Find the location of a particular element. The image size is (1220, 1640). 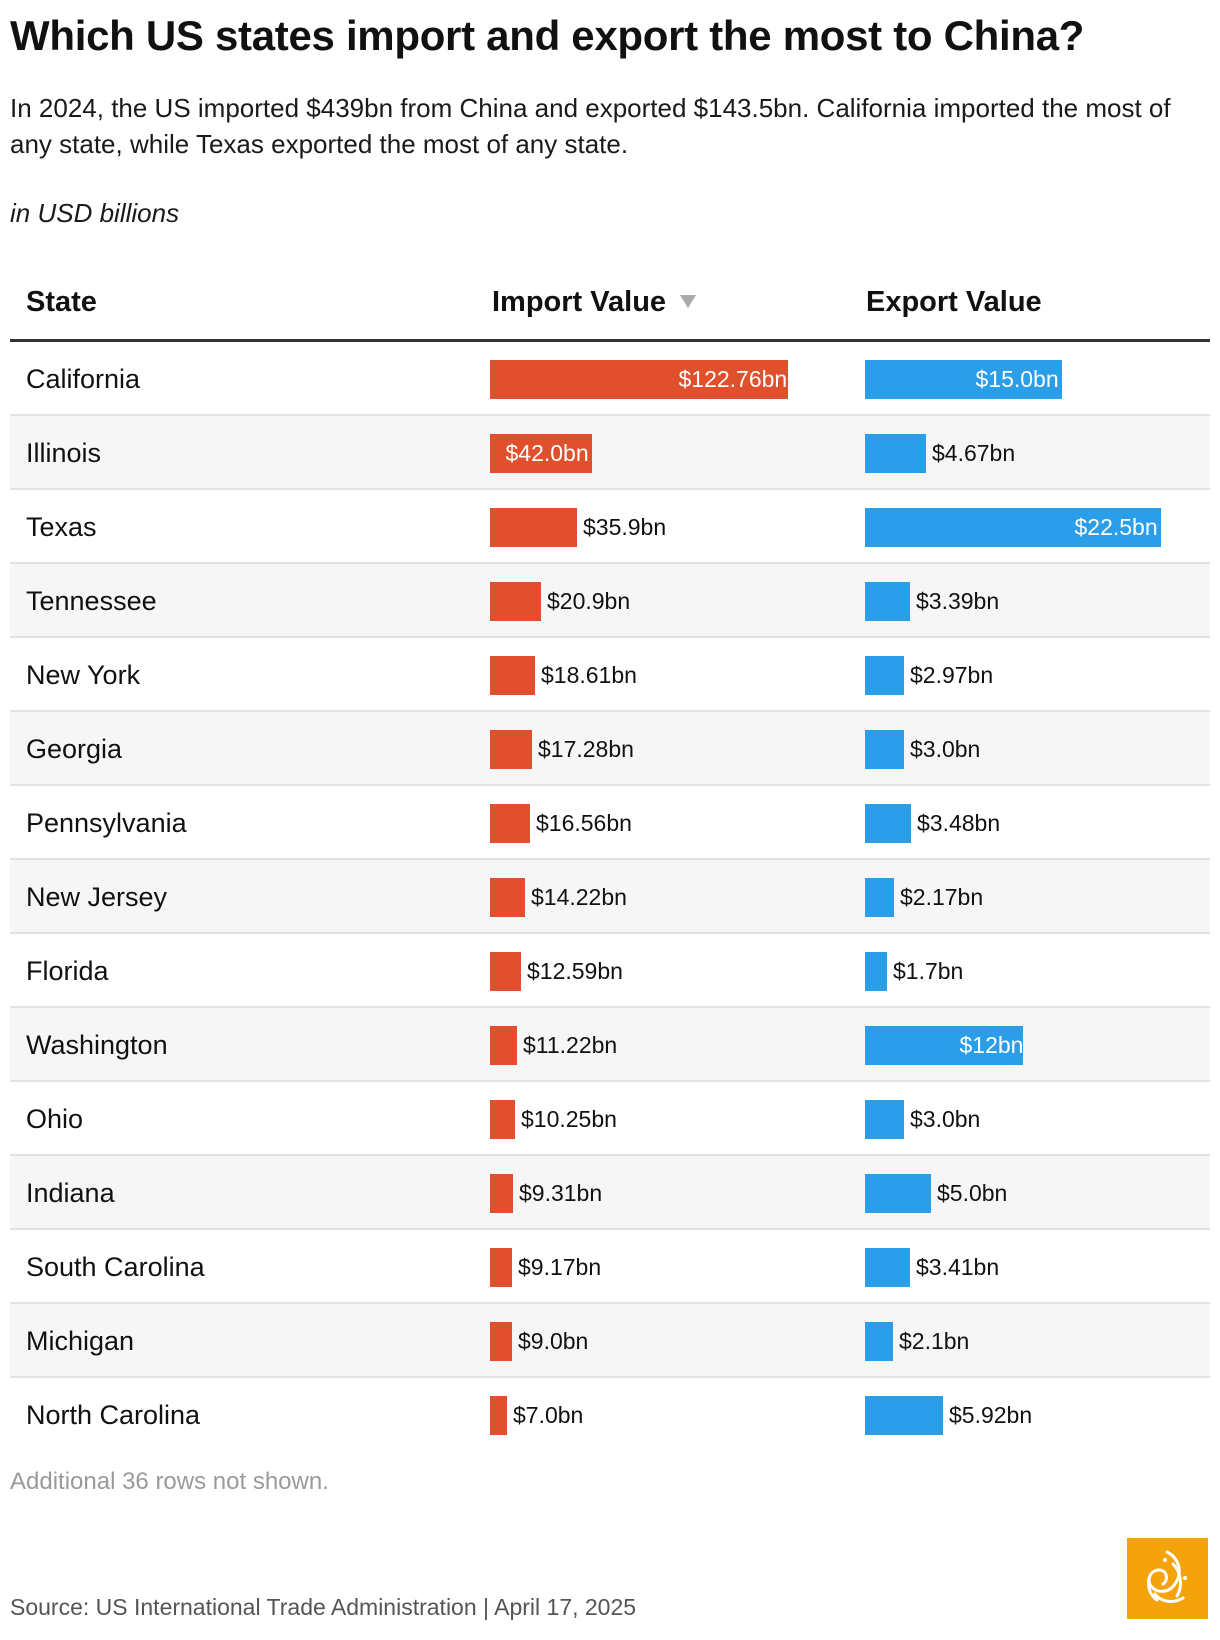

state-name: New Jersey is located at coordinates (97, 897).